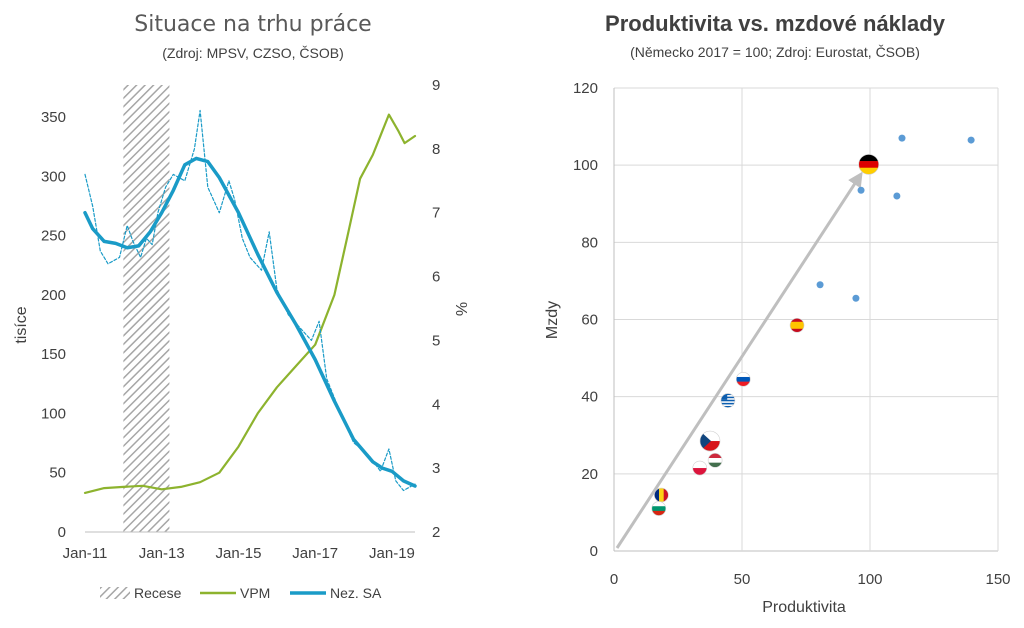 Image resolution: width=1024 pixels, height=628 pixels. I want to click on legend-recession-label: Recese, so click(158, 593).